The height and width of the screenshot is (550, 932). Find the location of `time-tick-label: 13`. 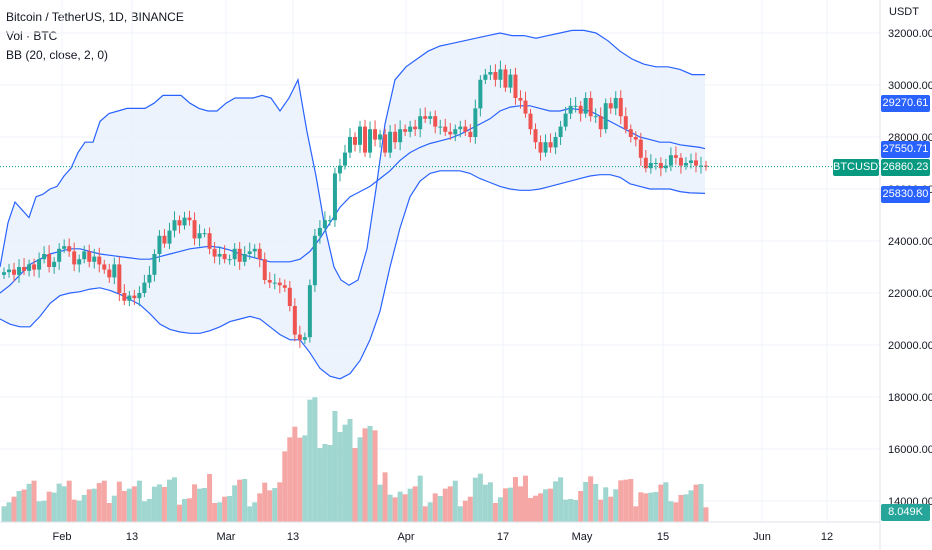

time-tick-label: 13 is located at coordinates (293, 537).